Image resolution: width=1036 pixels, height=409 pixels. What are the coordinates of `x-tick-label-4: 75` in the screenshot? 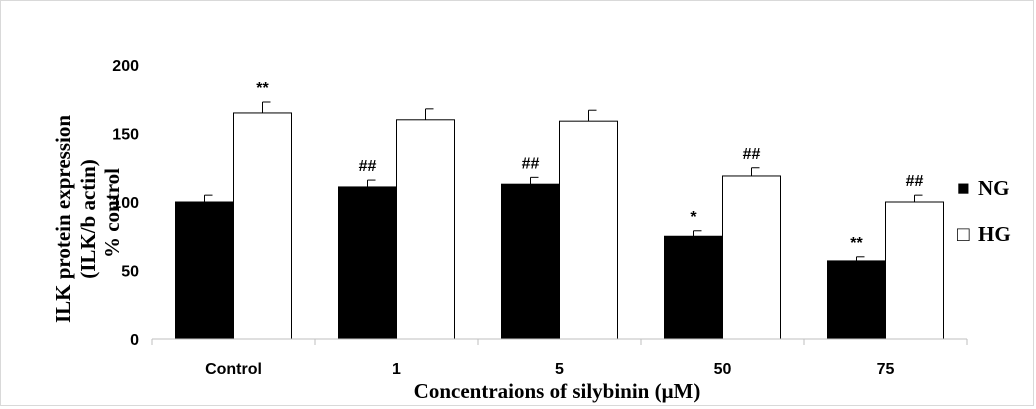 It's located at (886, 369).